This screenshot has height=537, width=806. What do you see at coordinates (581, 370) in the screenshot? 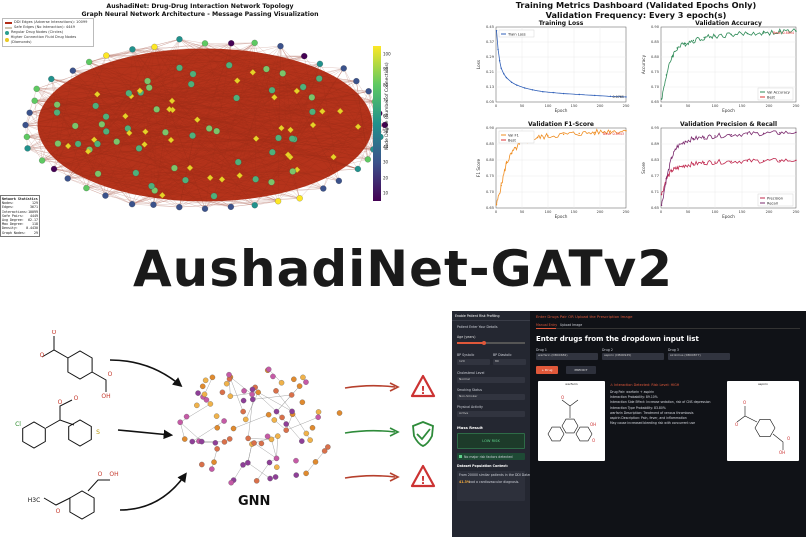
I see `predict-button: PREDICT` at bounding box center [581, 370].